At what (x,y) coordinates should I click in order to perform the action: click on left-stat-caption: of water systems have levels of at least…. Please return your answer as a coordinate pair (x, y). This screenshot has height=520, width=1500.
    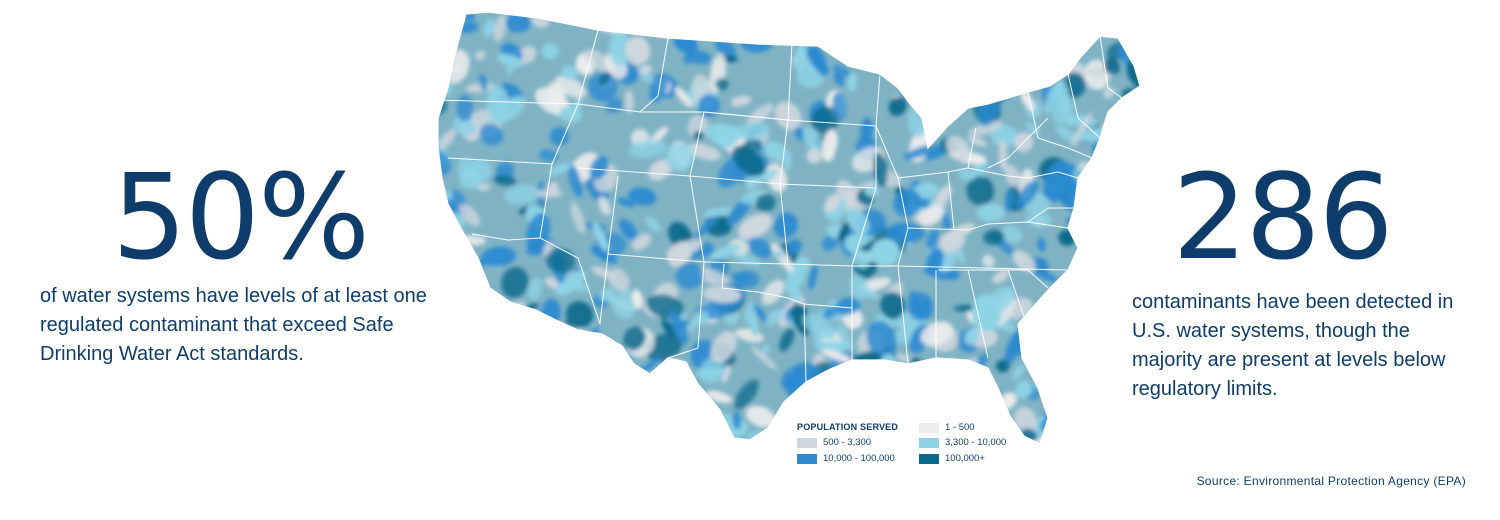
    Looking at the image, I should click on (233, 325).